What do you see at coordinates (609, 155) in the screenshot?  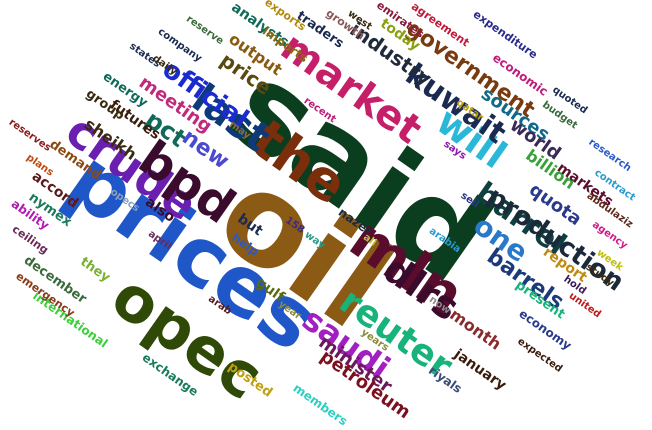 I see `word-research: research` at bounding box center [609, 155].